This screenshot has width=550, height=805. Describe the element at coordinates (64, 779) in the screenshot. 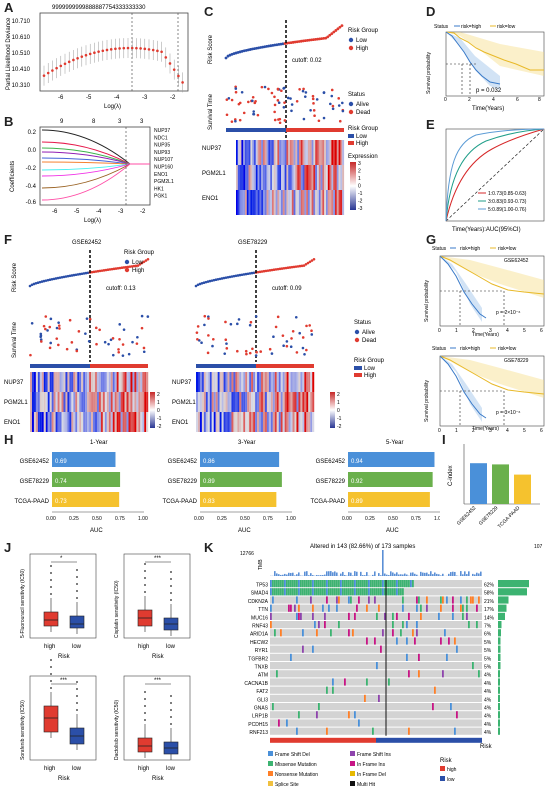

I see `j-xlabel: Risk` at that location.